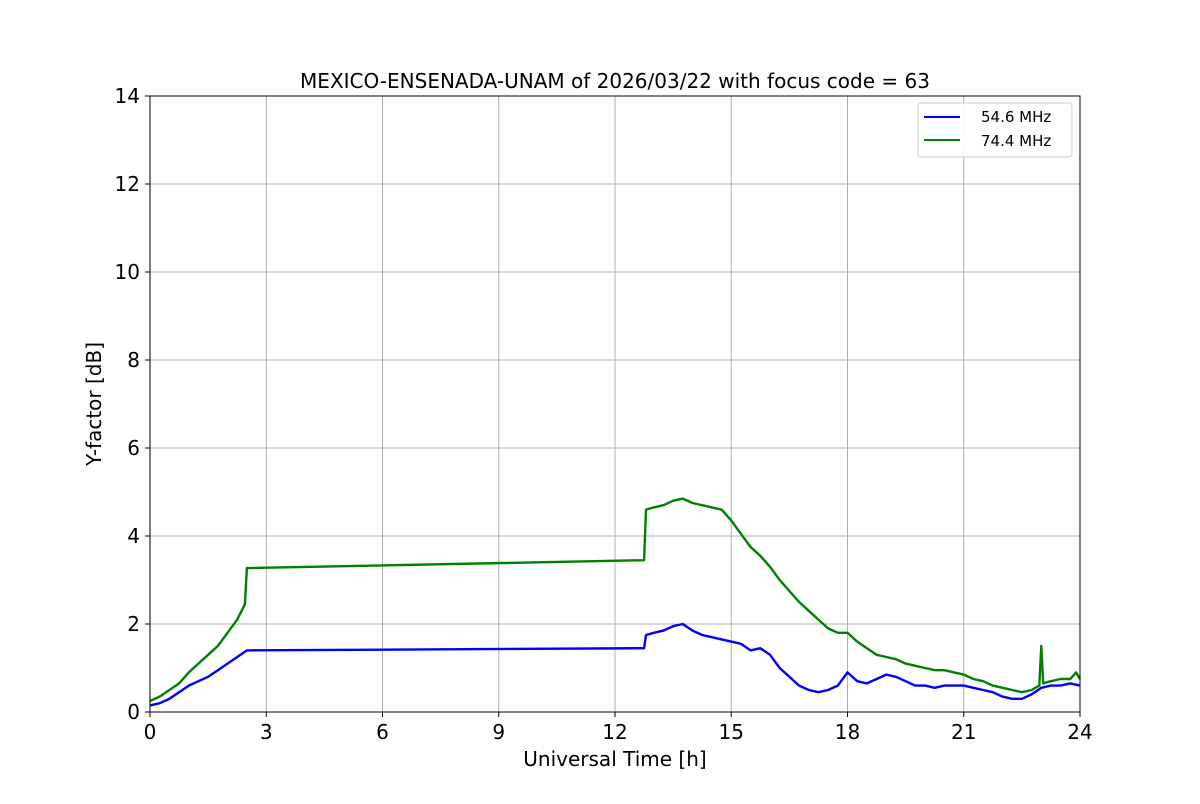 This screenshot has width=1200, height=804. What do you see at coordinates (382, 732) in the screenshot?
I see `x-tick-label: 6` at bounding box center [382, 732].